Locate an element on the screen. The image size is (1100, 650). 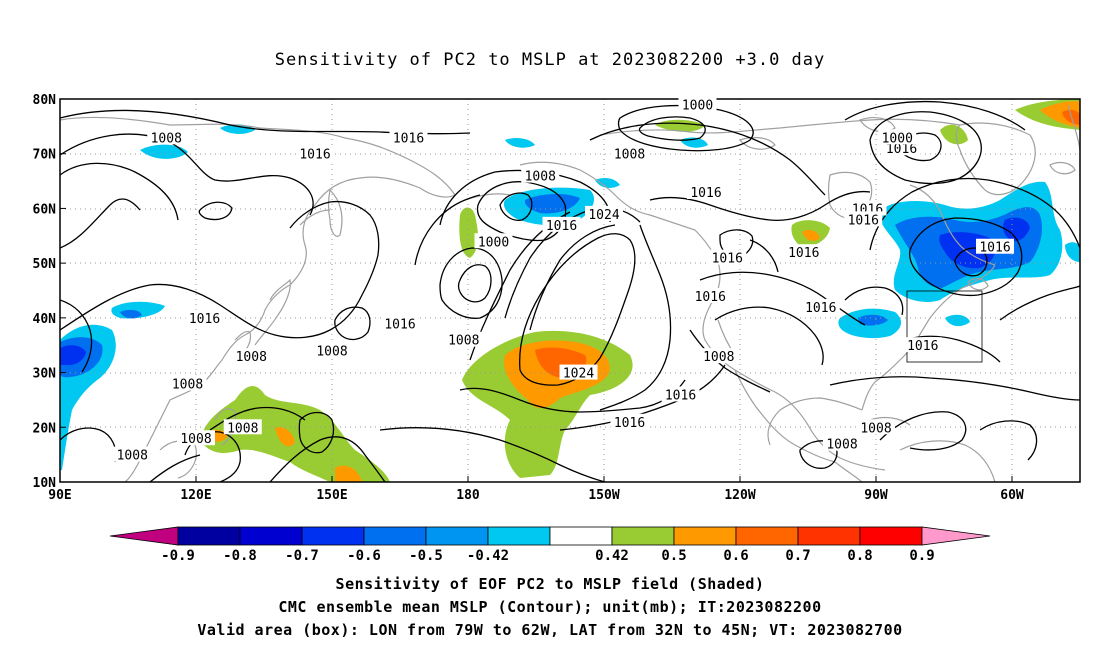
contour-high-1016b is located at coordinates (572, 396).